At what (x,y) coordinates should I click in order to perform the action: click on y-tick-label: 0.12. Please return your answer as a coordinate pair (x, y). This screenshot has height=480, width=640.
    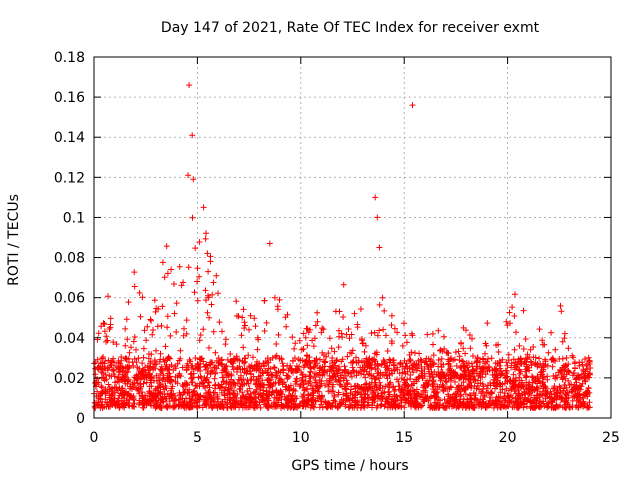
    Looking at the image, I should click on (69, 178).